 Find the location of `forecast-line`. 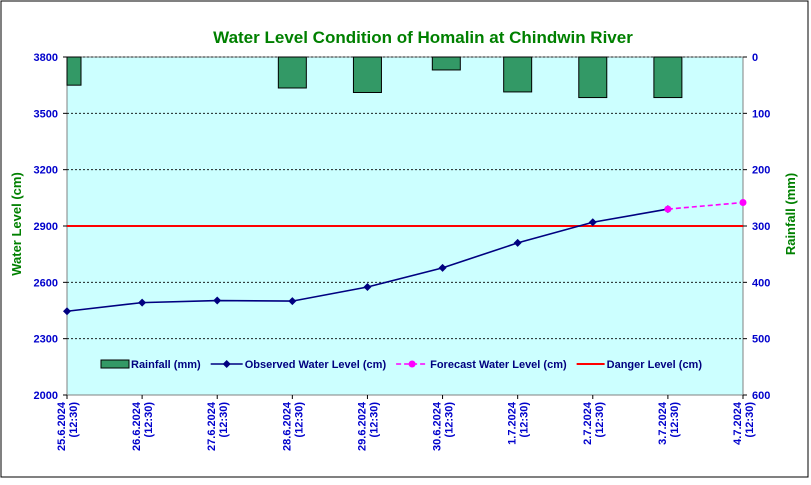

forecast-line is located at coordinates (705, 205).